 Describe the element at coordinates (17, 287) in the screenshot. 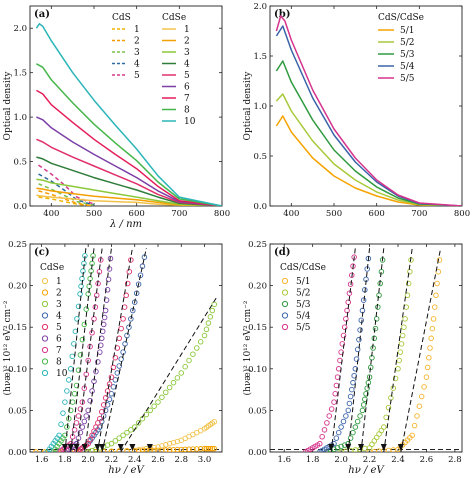

I see `y-tick-label: 0.20` at that location.